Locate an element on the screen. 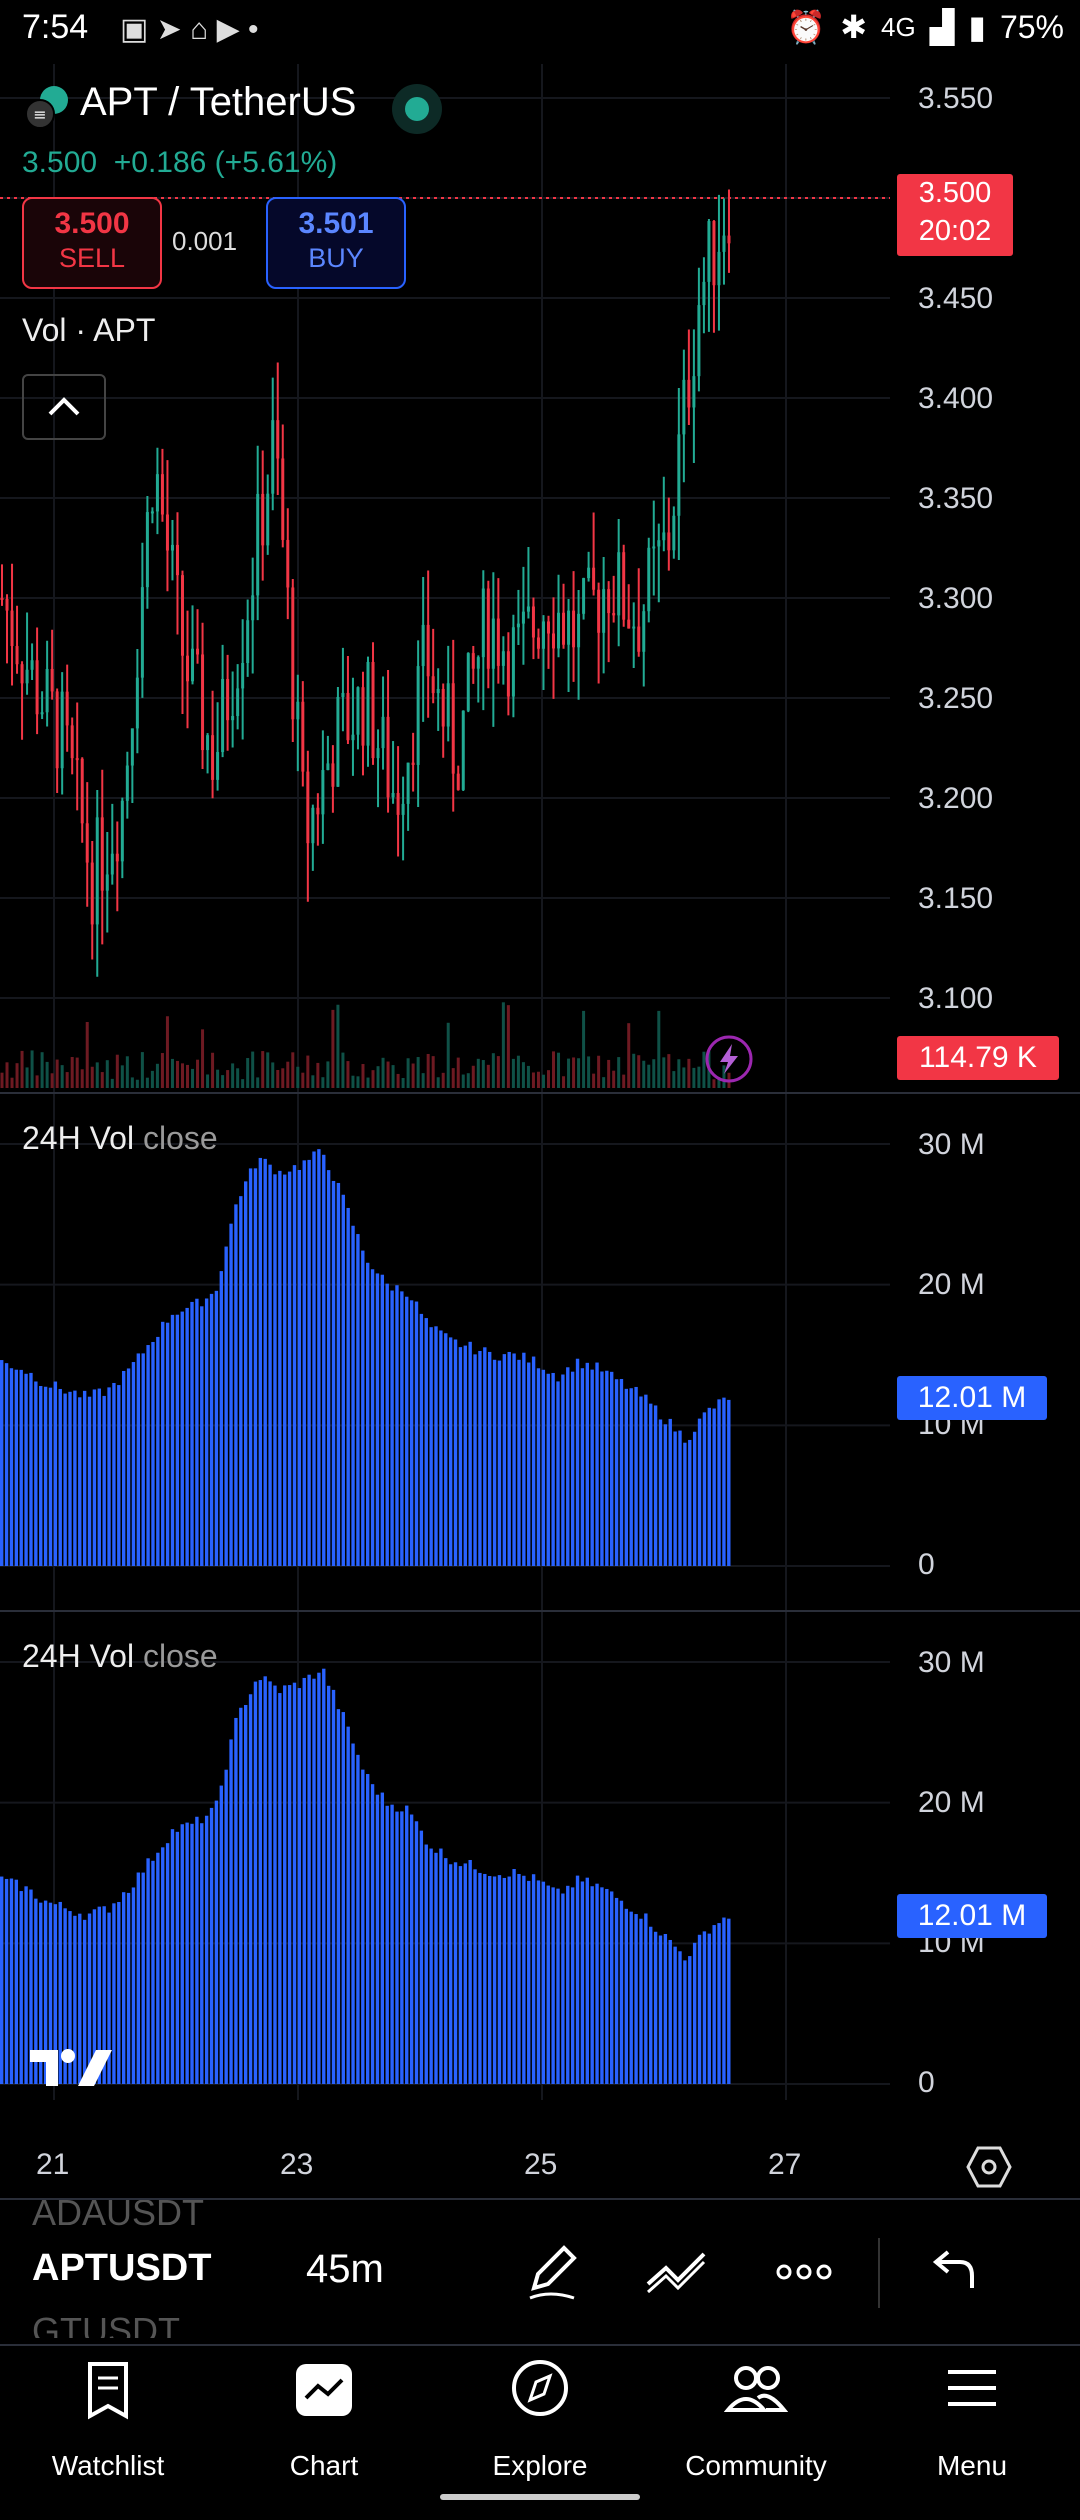 The height and width of the screenshot is (2520, 1080). nav-explore: Explore is located at coordinates (540, 2419).